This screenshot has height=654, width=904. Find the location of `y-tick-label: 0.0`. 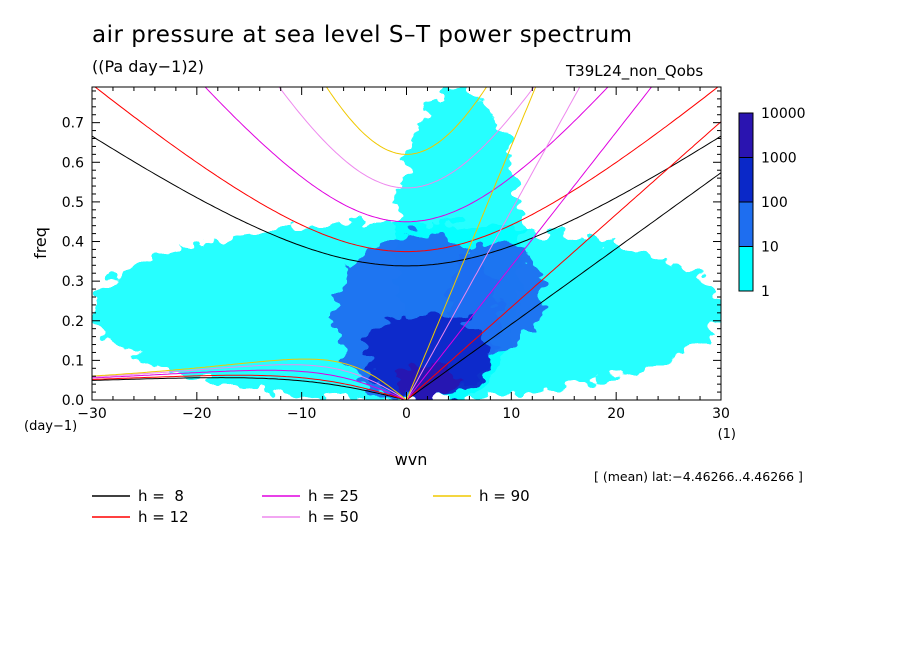

y-tick-label: 0.0 is located at coordinates (73, 401).